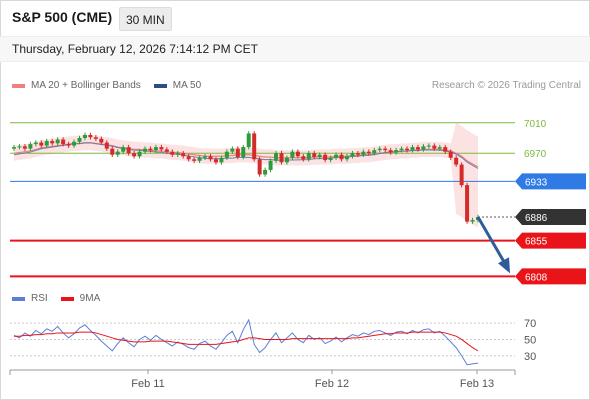 The height and width of the screenshot is (400, 590). I want to click on rsi-tick-label-70: 70, so click(530, 324).